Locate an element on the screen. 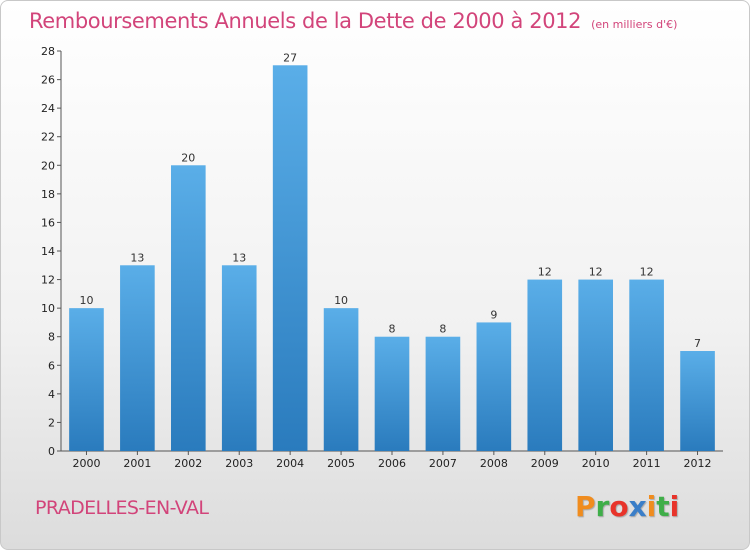  x-tick-label: 2008 is located at coordinates (494, 463).